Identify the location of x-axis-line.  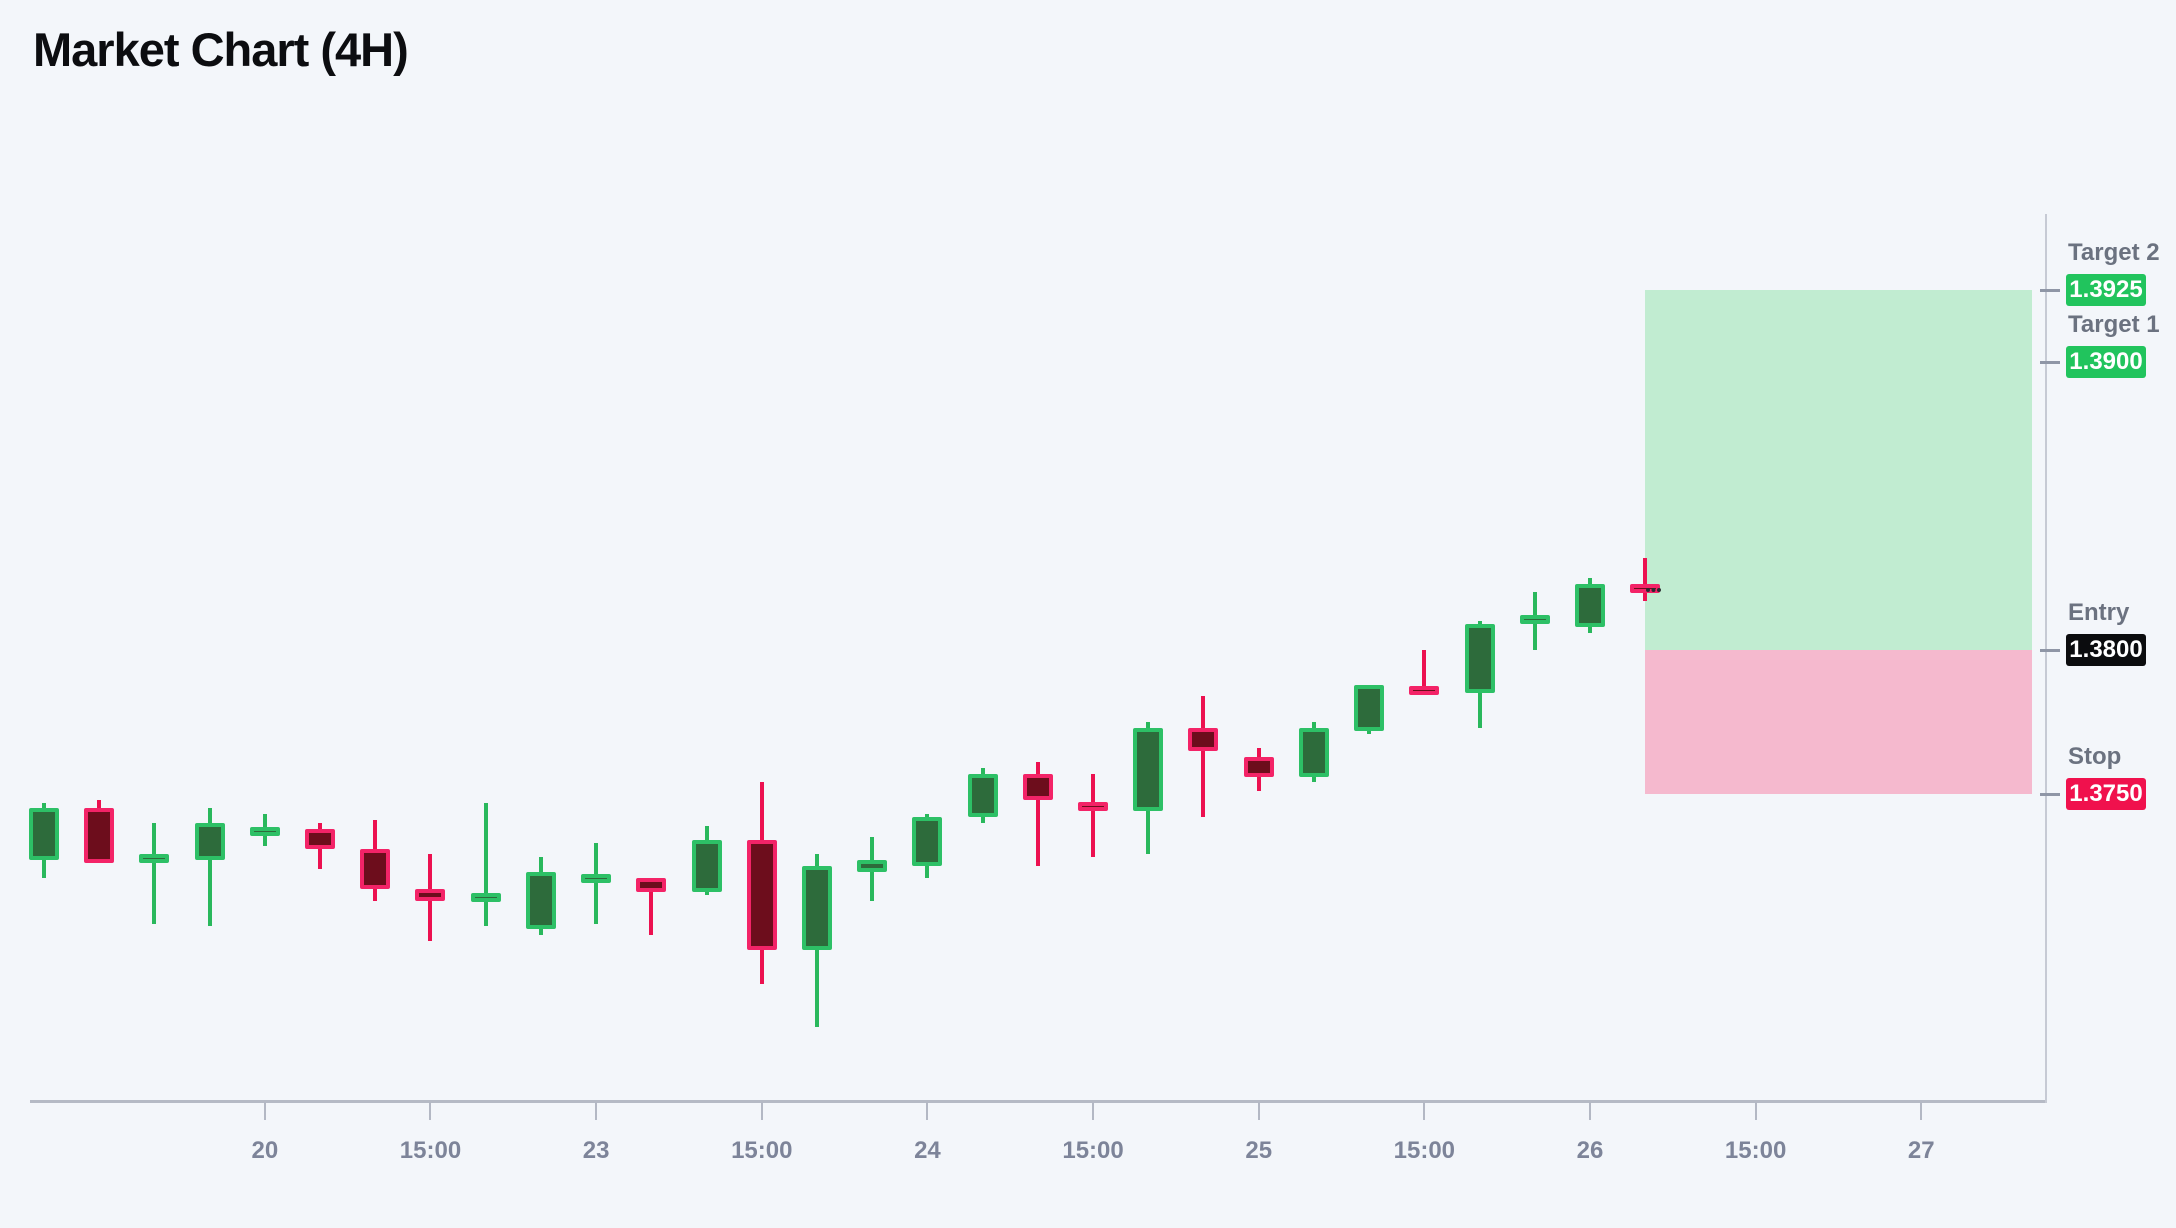
(1038, 1101).